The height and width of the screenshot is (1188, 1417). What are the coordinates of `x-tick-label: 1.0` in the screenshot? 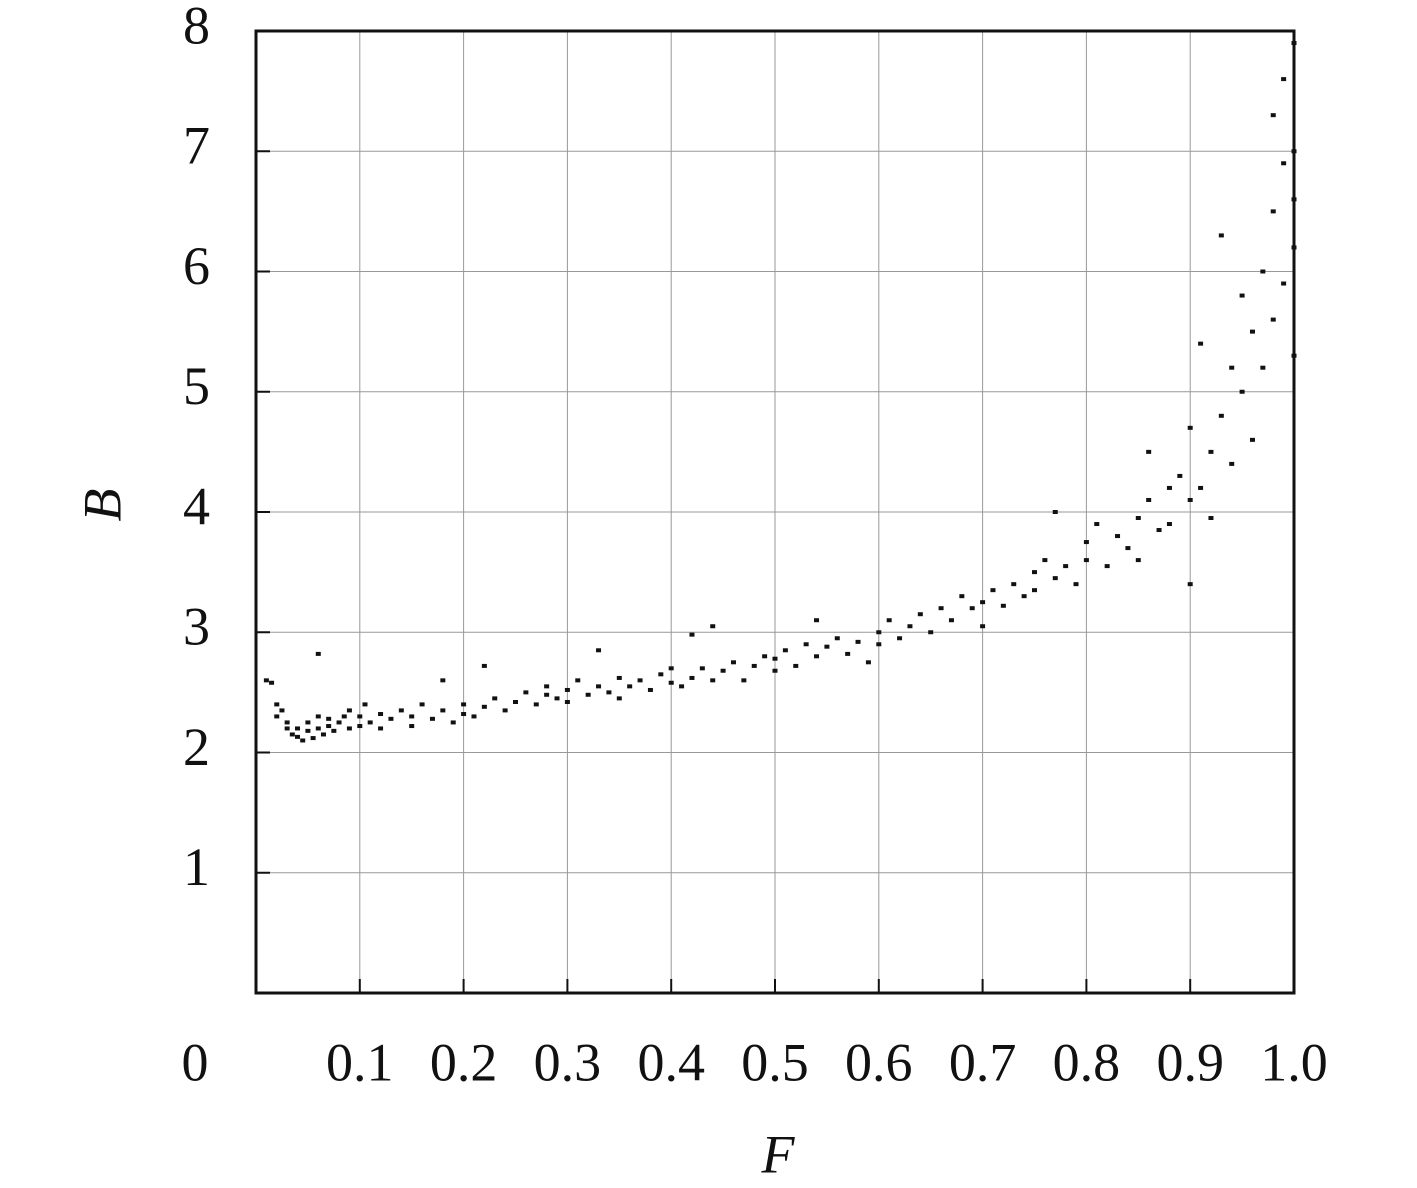 It's located at (1294, 1062).